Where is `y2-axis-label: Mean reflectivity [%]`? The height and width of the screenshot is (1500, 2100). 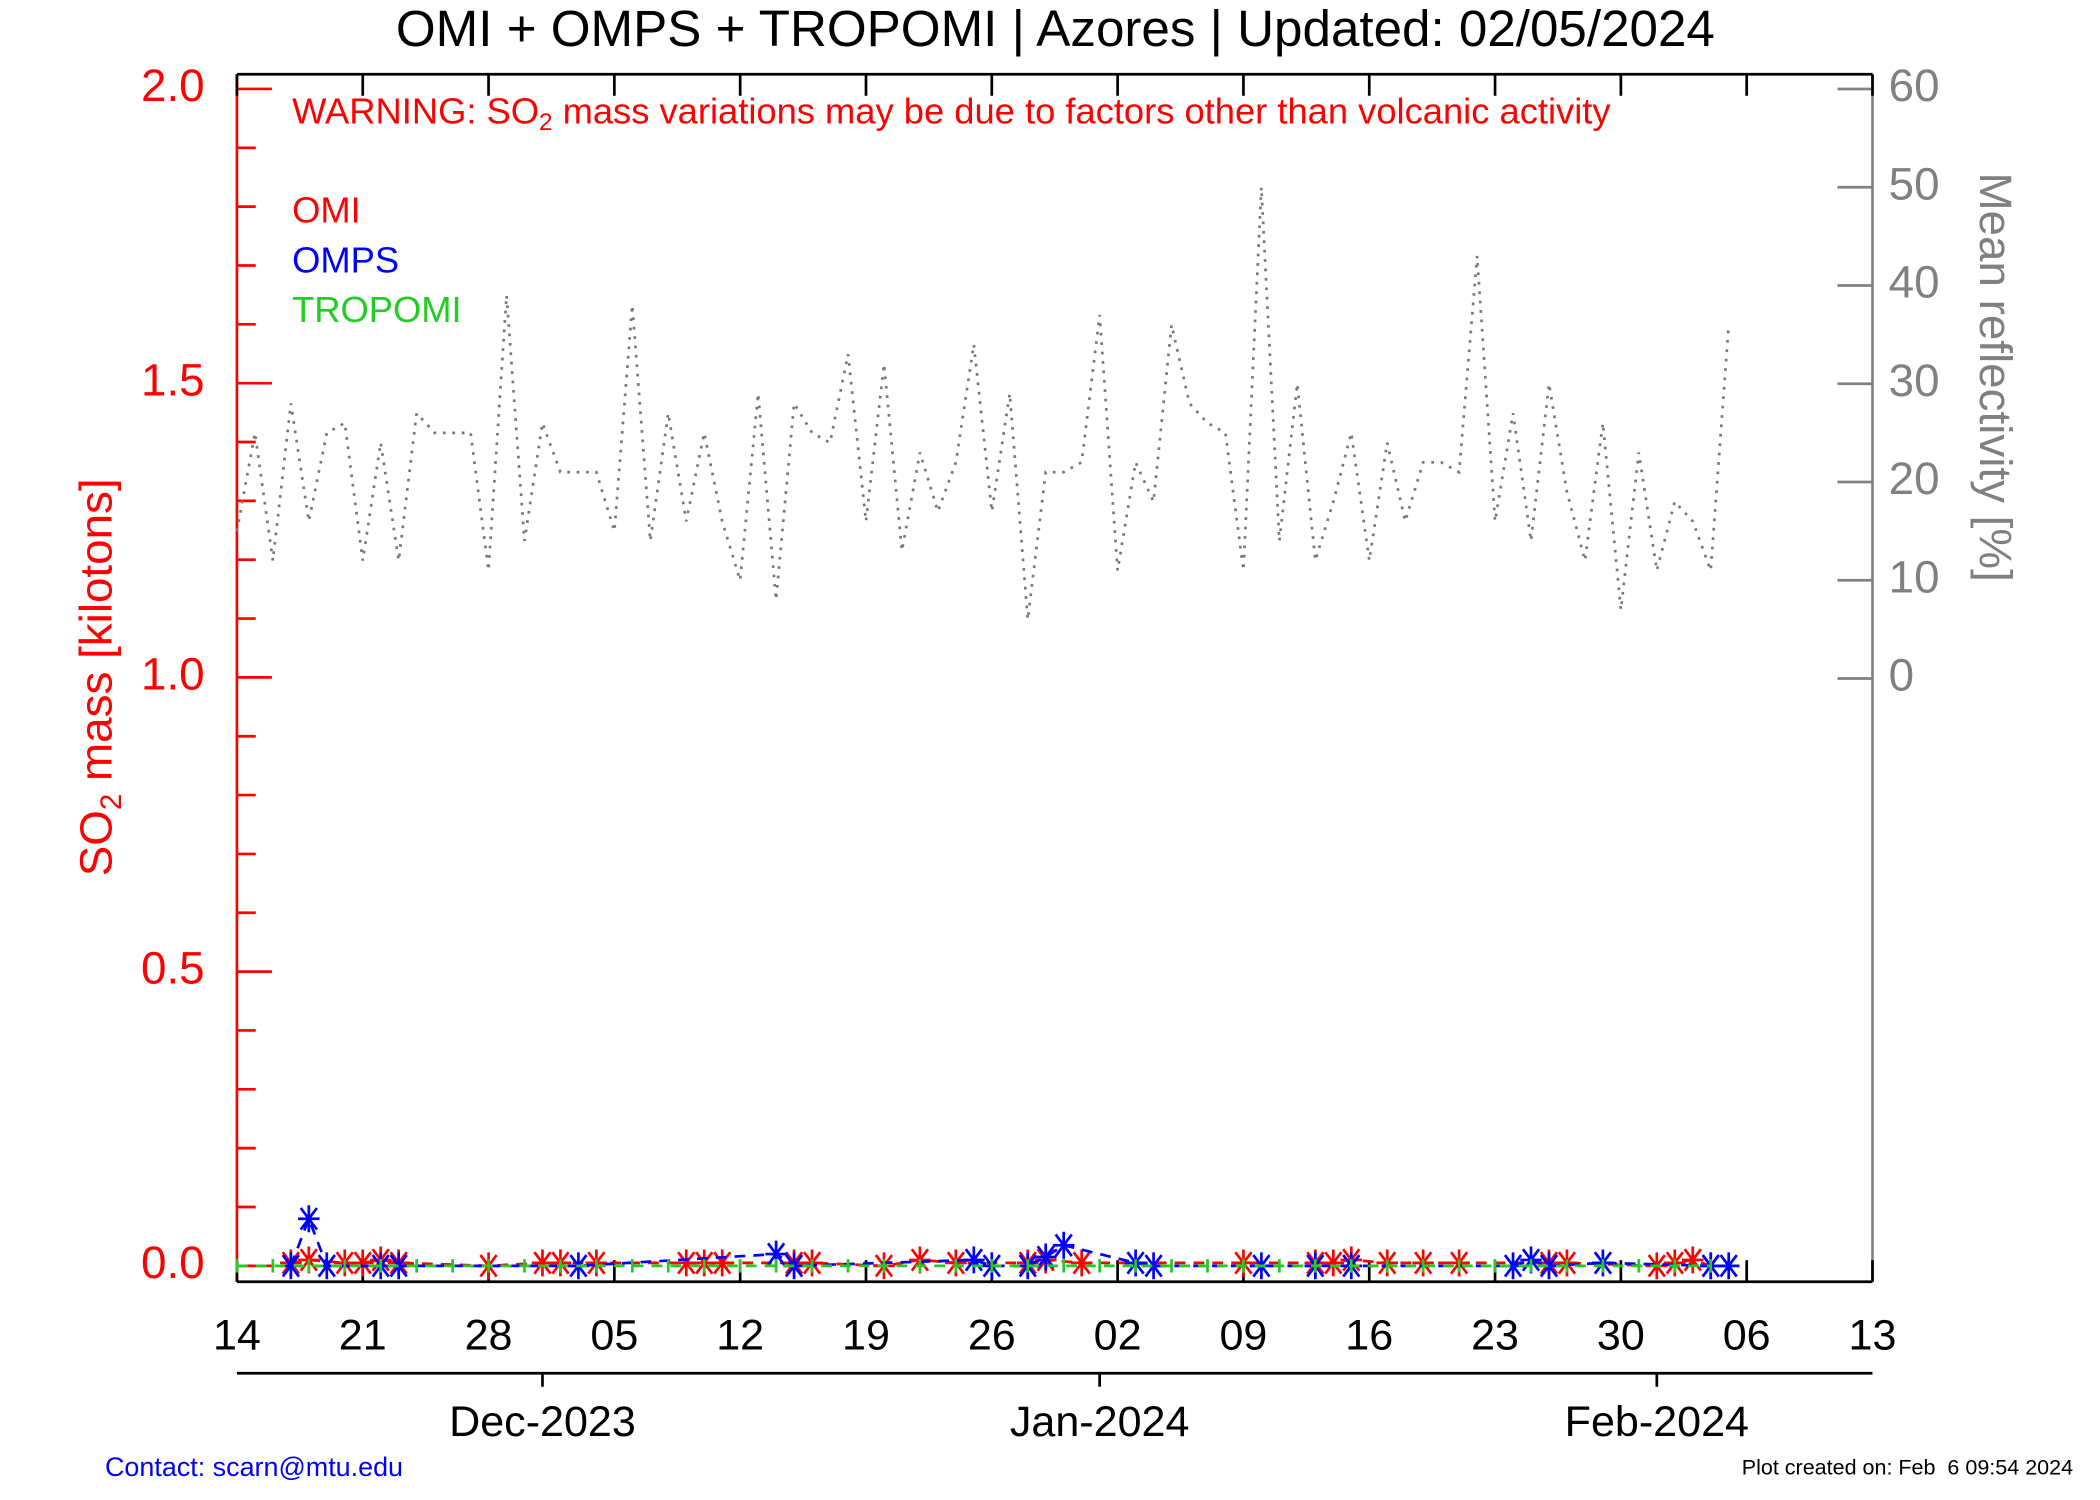
y2-axis-label: Mean reflectivity [%] is located at coordinates (1995, 376).